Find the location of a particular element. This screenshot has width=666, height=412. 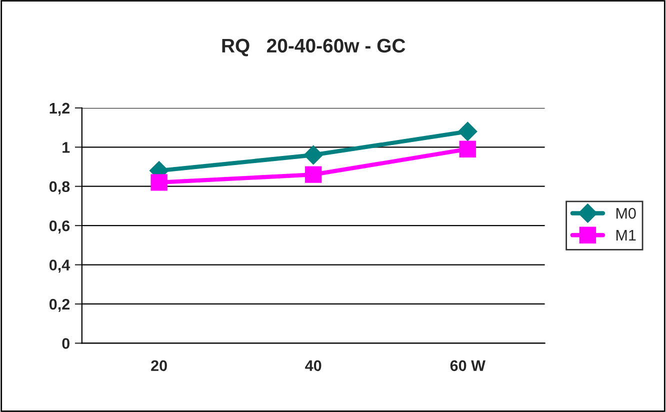

y-tick-label: 0 is located at coordinates (66, 343).